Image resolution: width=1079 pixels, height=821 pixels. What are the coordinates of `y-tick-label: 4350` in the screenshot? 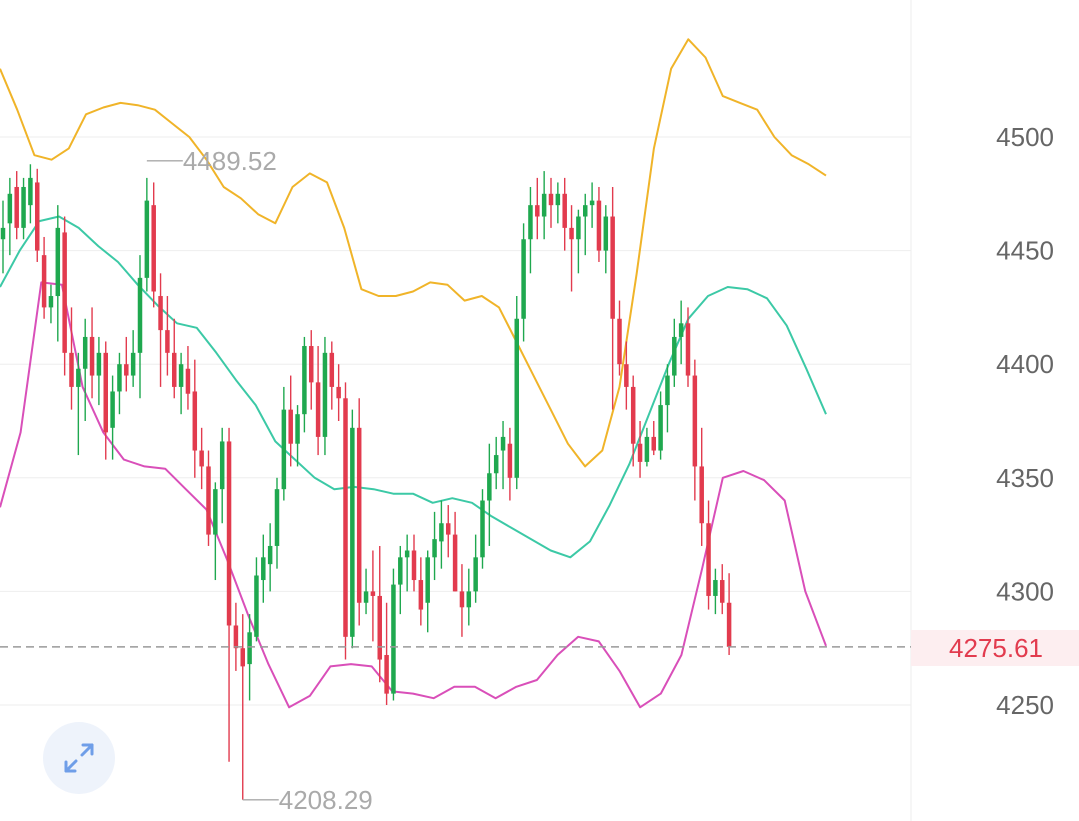 It's located at (1025, 478).